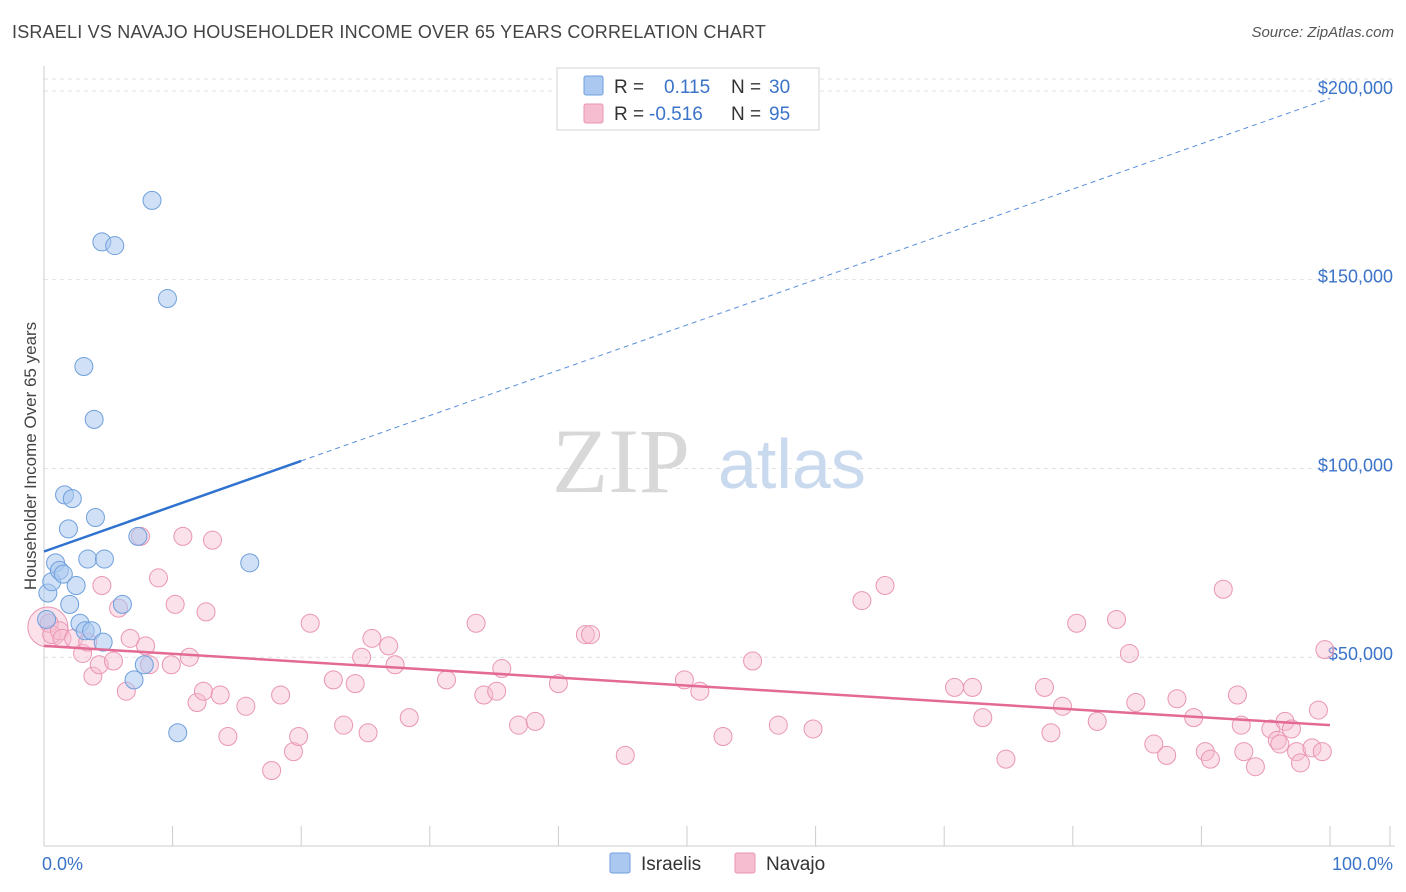 The height and width of the screenshot is (892, 1406). I want to click on y-tick-labels: $50,000 $100,000 $150,000 $200,000, so click(1355, 371).